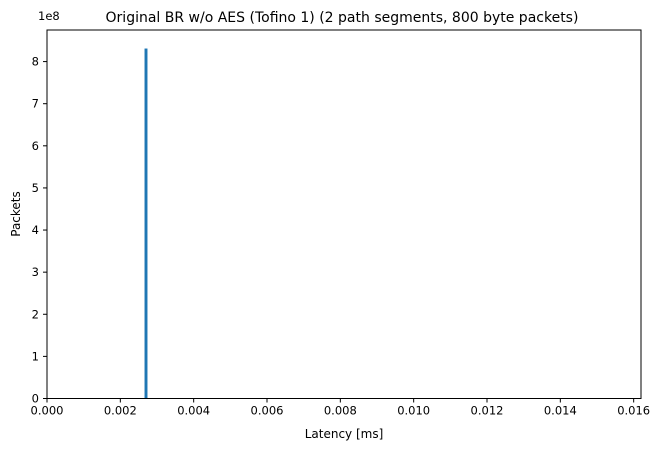 The image size is (660, 449). I want to click on bars-layer, so click(146, 223).